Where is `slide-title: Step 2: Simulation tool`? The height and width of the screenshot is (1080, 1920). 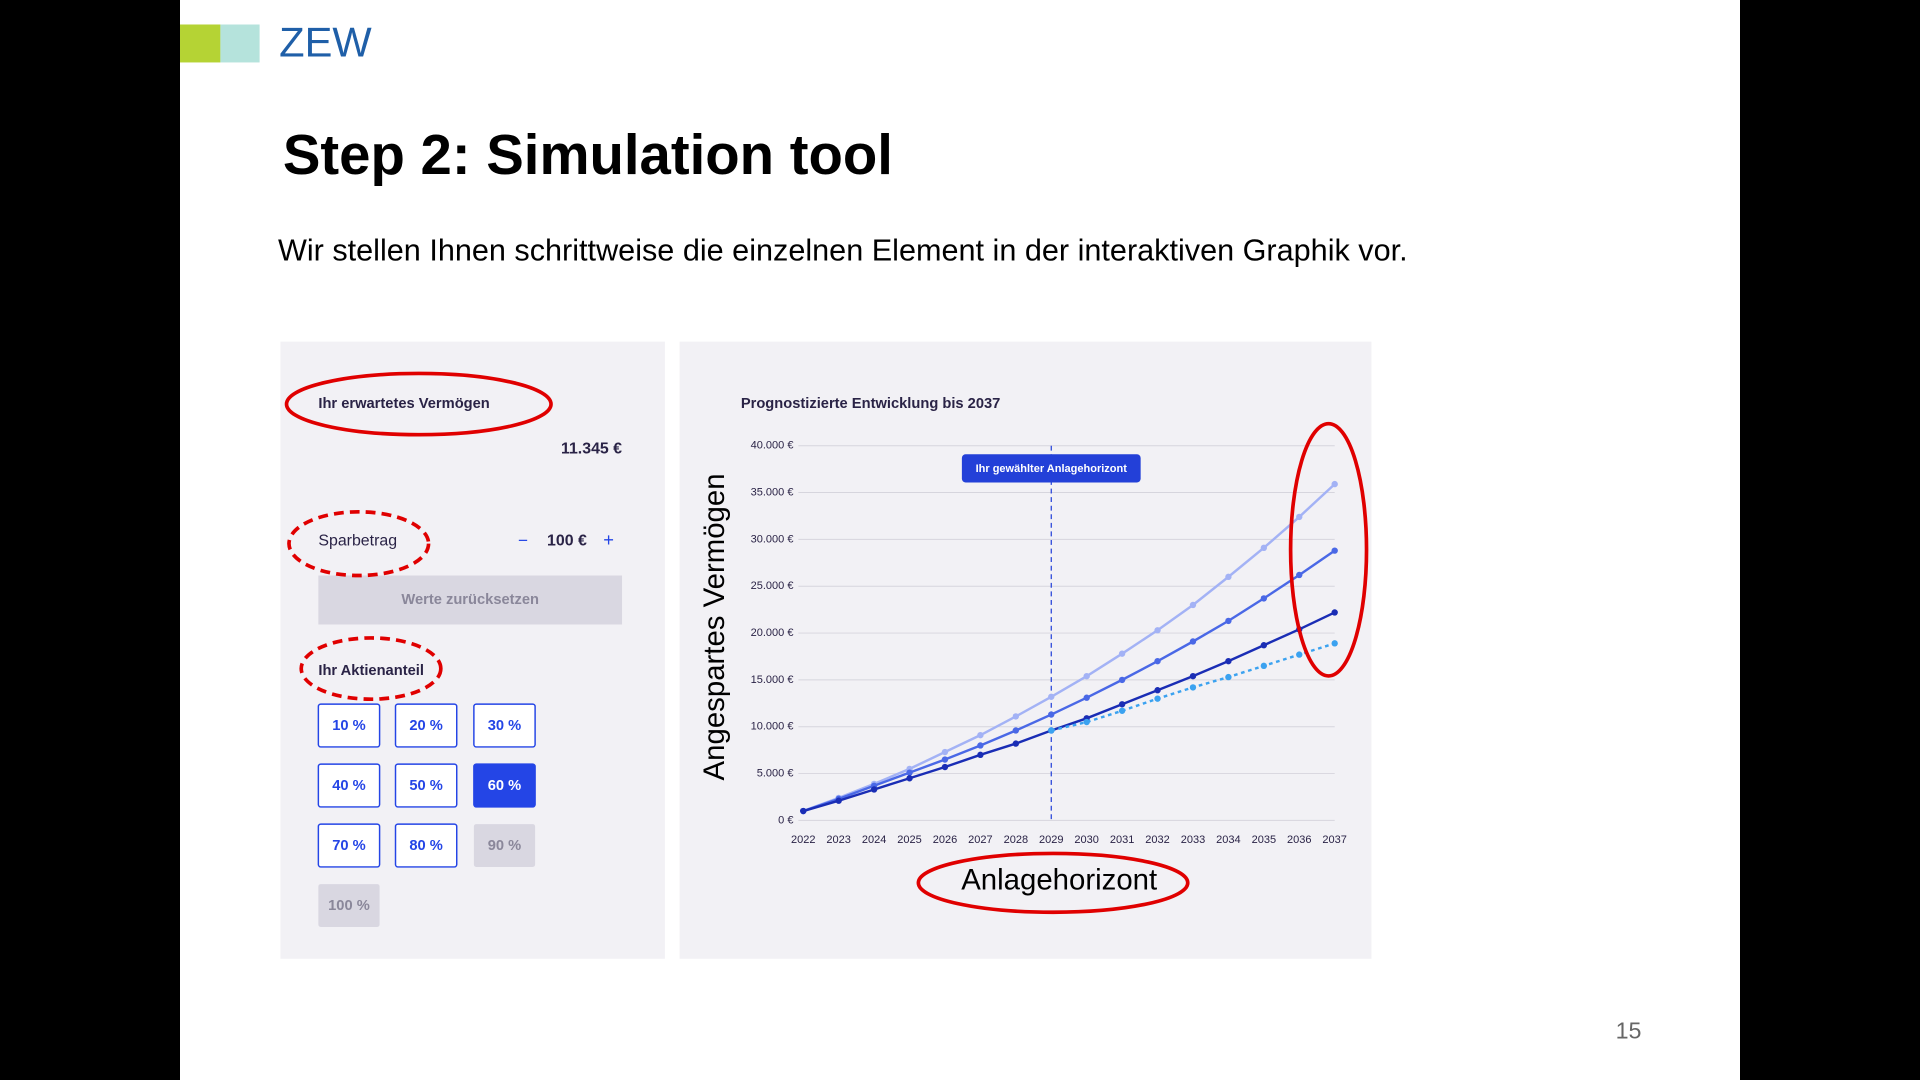 slide-title: Step 2: Simulation tool is located at coordinates (588, 154).